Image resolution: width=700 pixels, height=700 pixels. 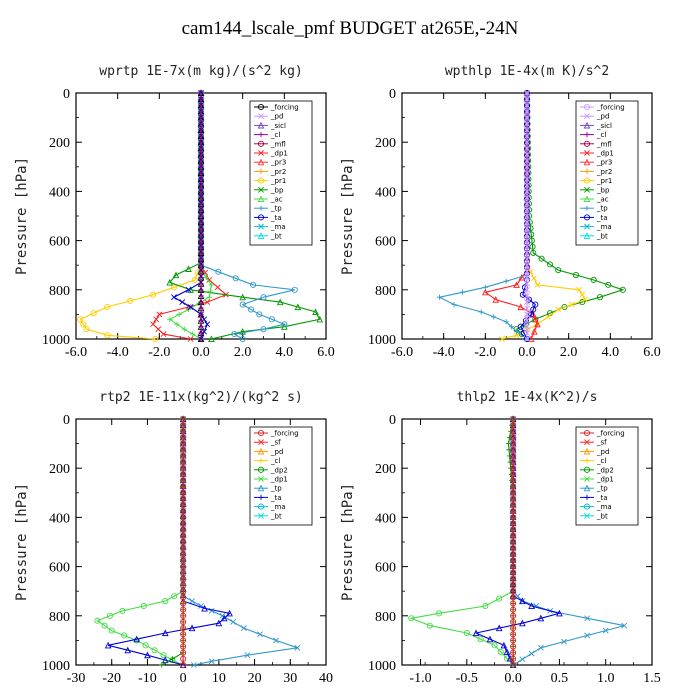 I want to click on x-tick-label: 0.0, so click(x=201, y=352).